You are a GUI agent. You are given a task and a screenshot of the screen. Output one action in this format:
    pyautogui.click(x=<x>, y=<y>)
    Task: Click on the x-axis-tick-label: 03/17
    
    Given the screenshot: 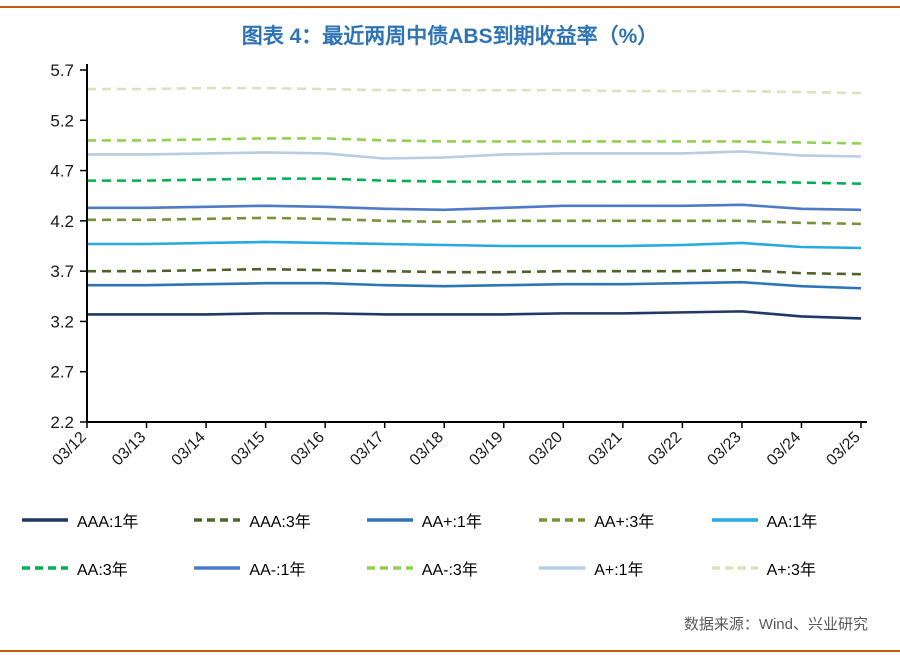 What is the action you would take?
    pyautogui.click(x=367, y=449)
    